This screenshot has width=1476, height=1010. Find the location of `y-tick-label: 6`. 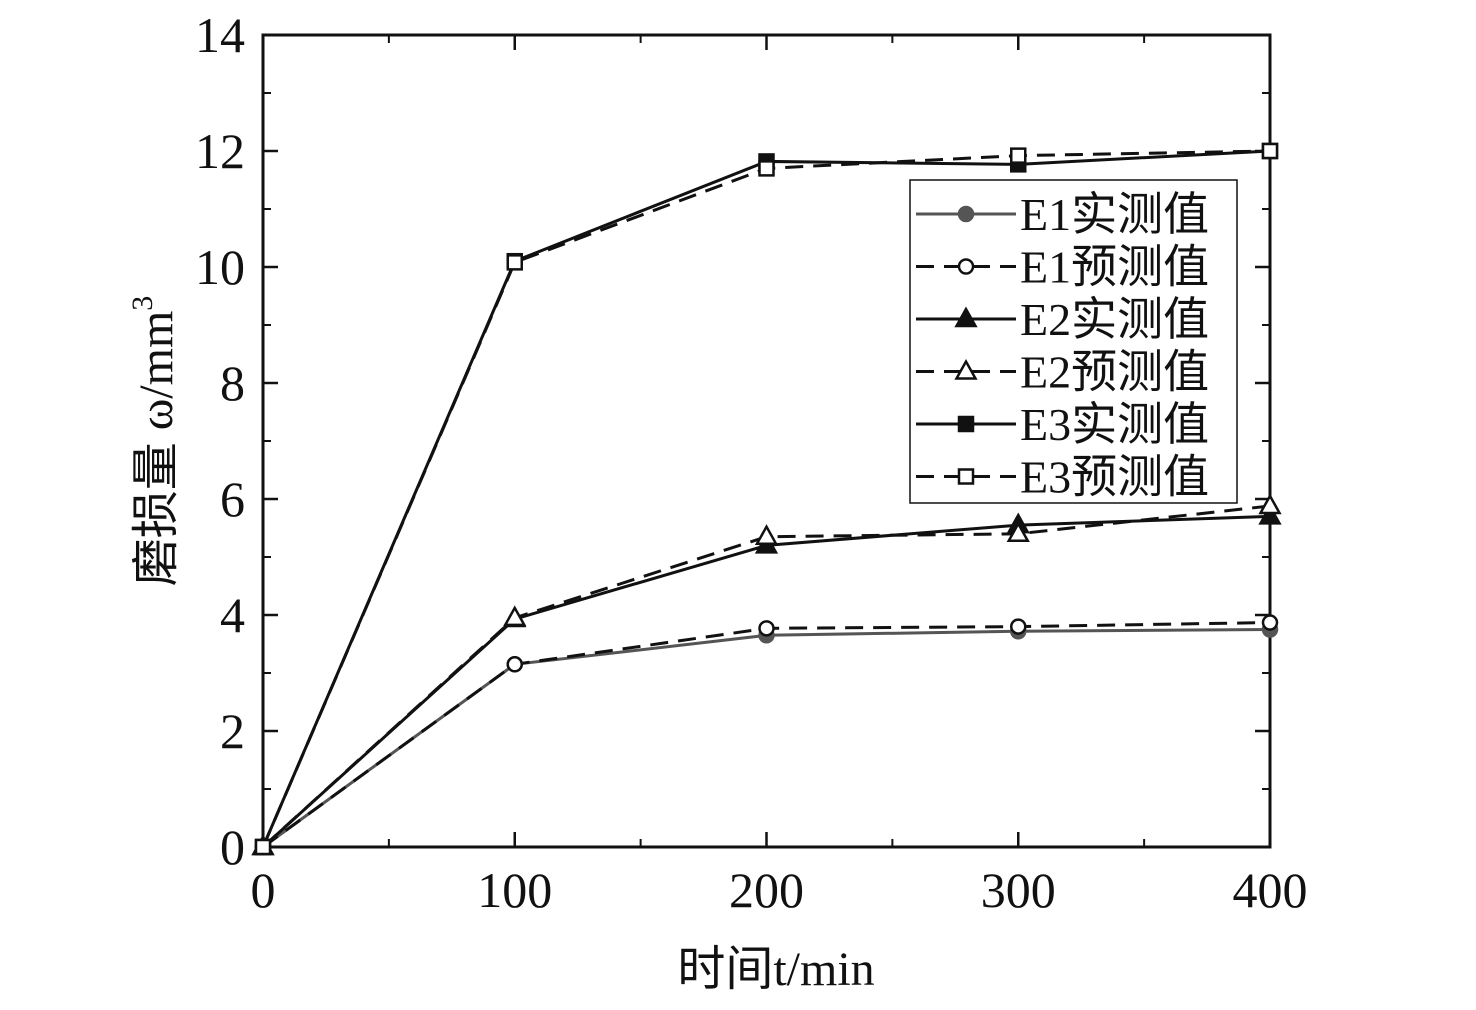

y-tick-label: 6 is located at coordinates (232, 499).